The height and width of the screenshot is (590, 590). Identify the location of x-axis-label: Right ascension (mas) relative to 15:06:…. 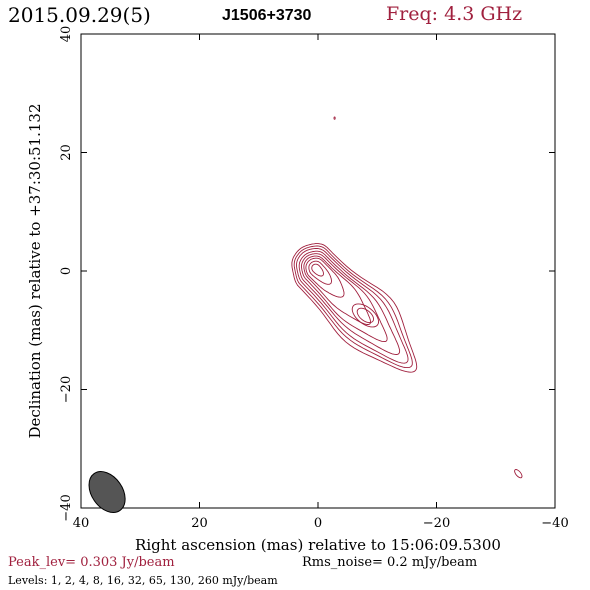
(318, 545).